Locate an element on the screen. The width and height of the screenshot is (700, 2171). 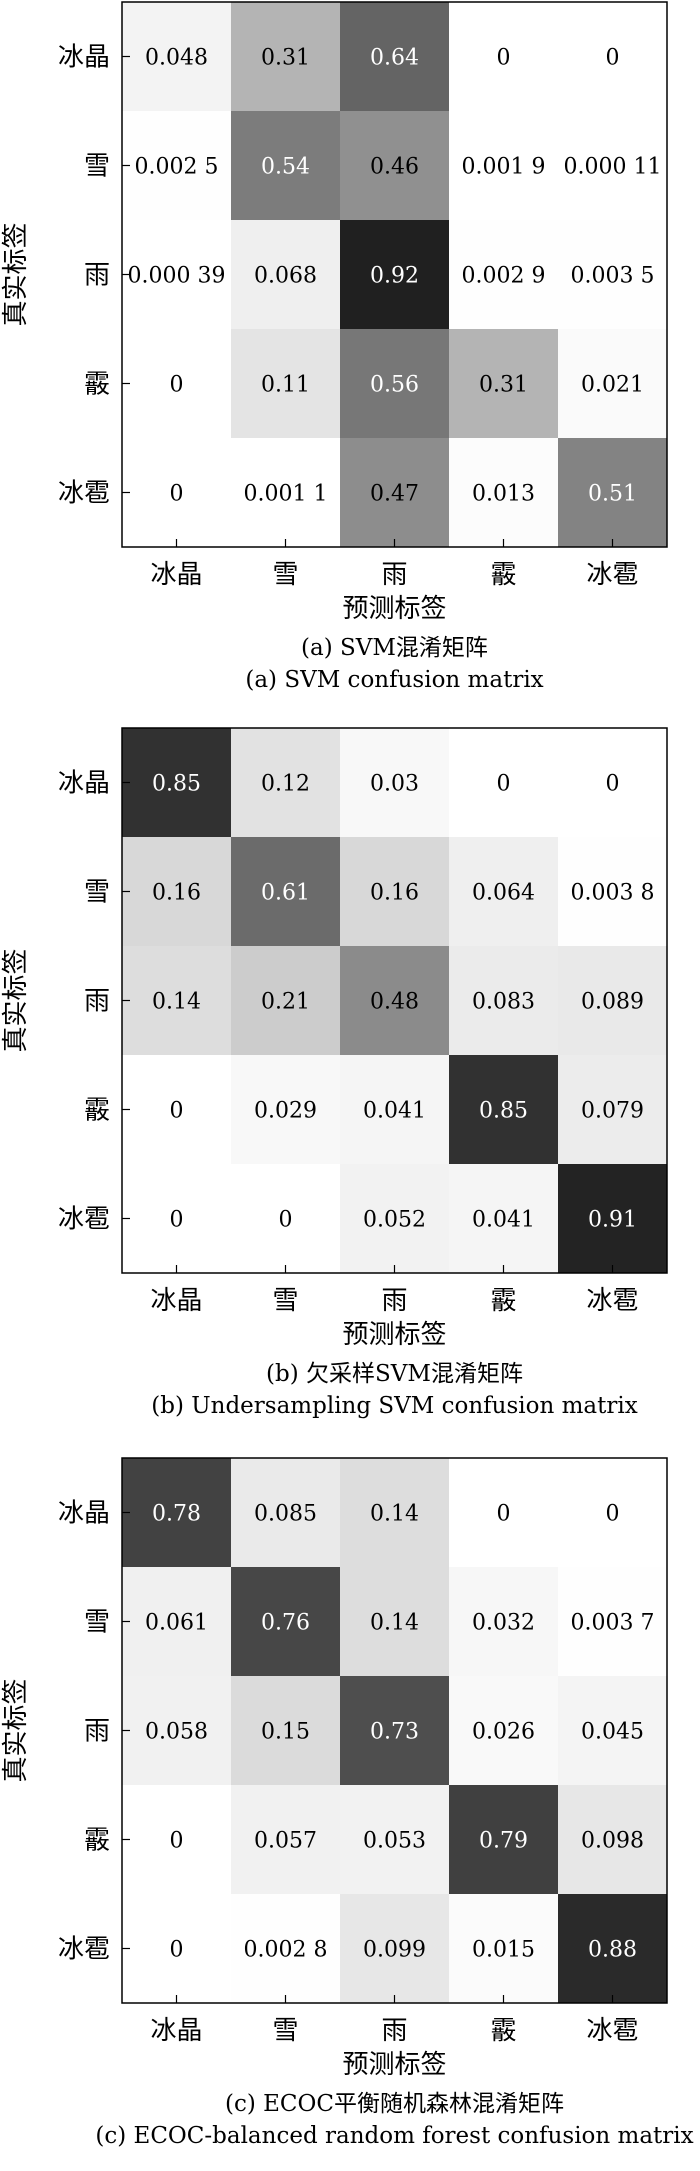
caption-chinese: (b) 欠采样SVM混淆矩阵 is located at coordinates (394, 1374).